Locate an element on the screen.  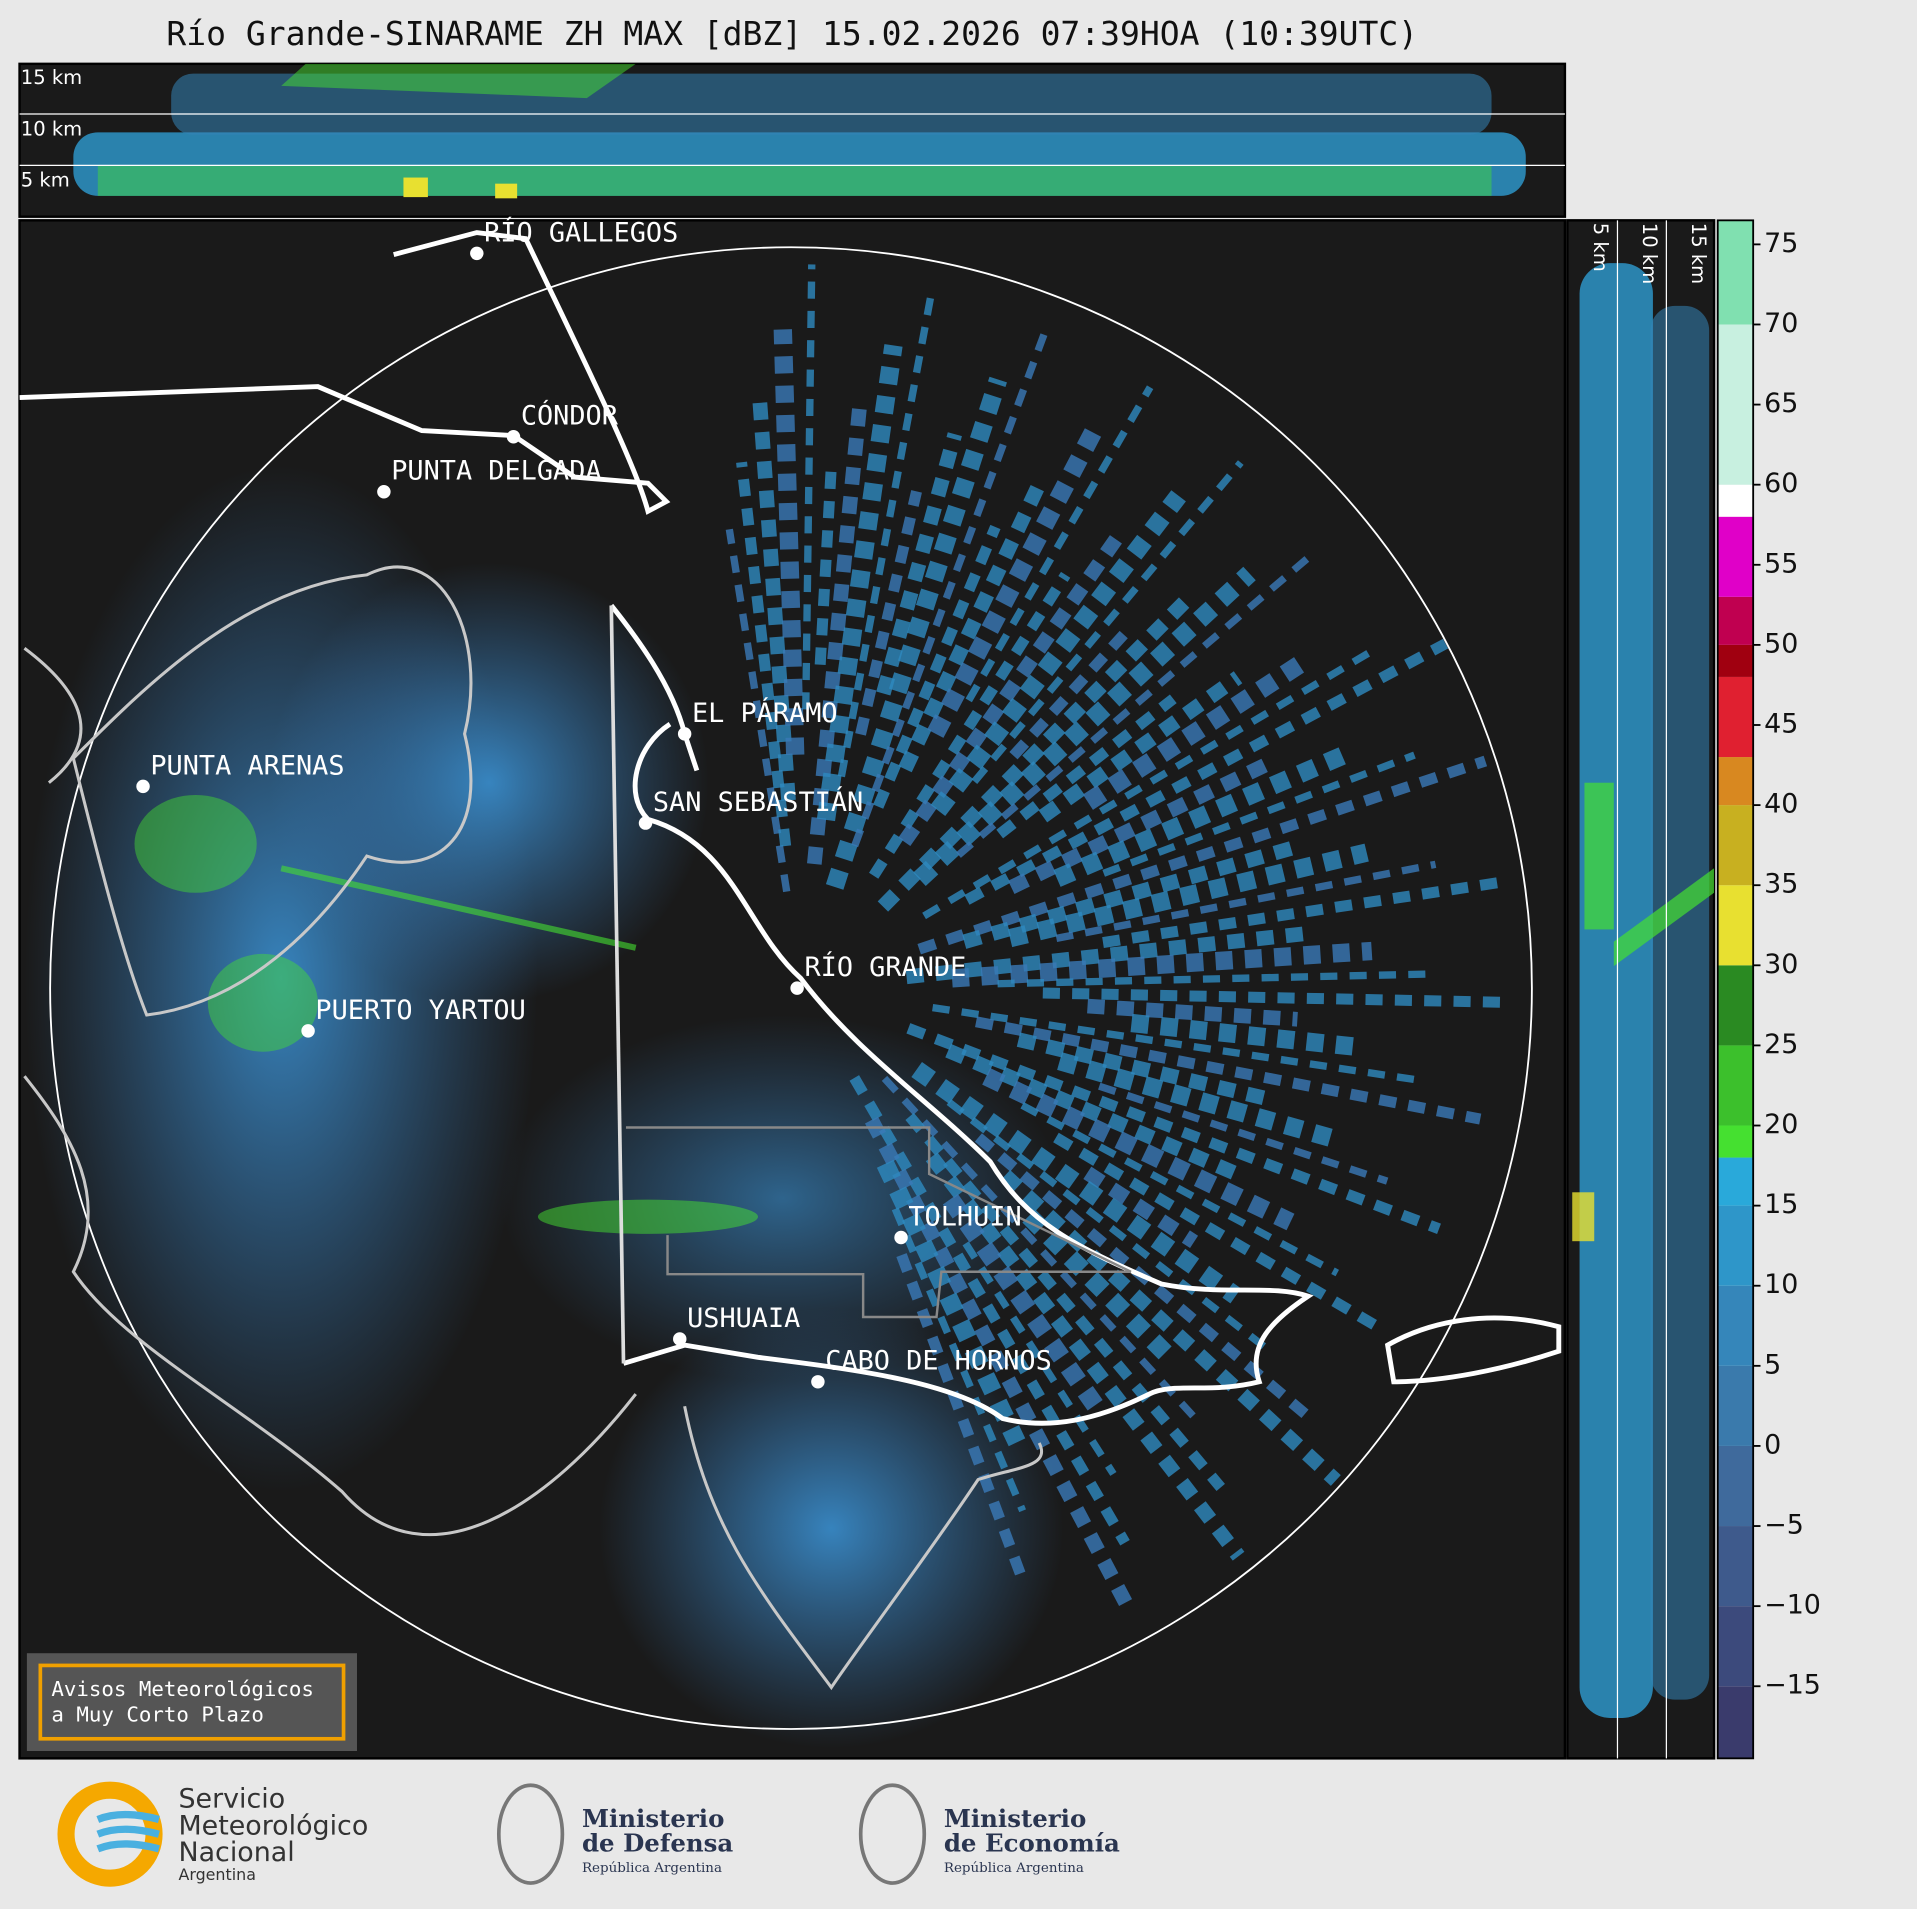
logo-text: Meteorológico is located at coordinates (273, 1825).